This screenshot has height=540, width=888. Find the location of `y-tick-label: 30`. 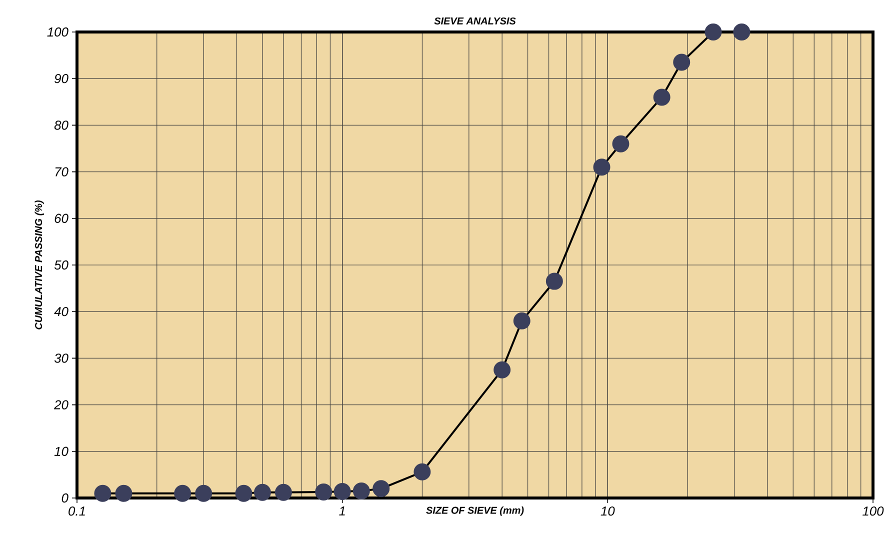

y-tick-label: 30 is located at coordinates (61, 358).